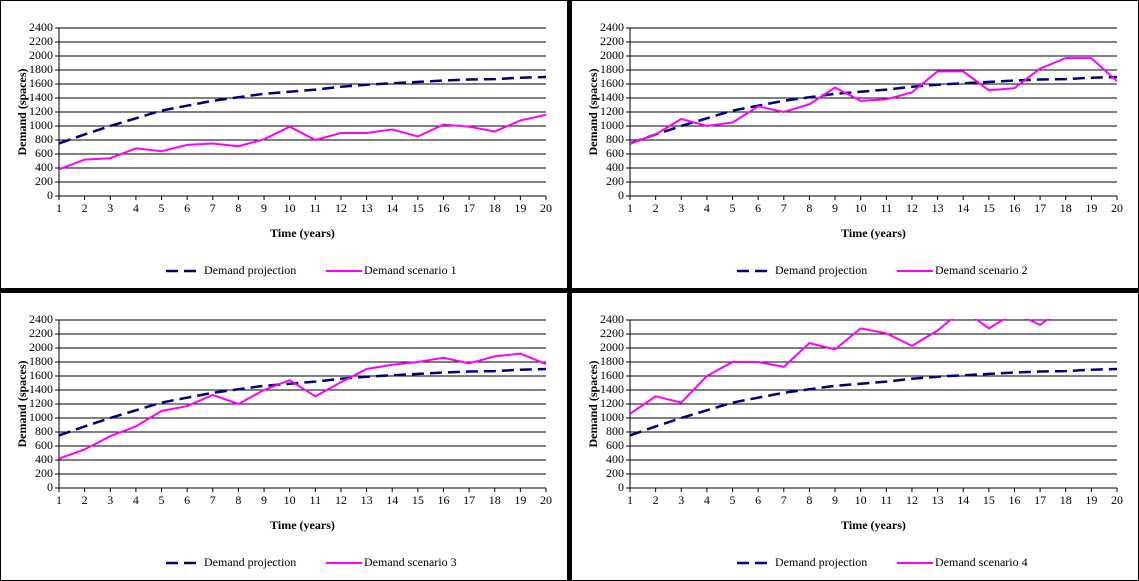  I want to click on y-tick-label: 800, so click(44, 139).